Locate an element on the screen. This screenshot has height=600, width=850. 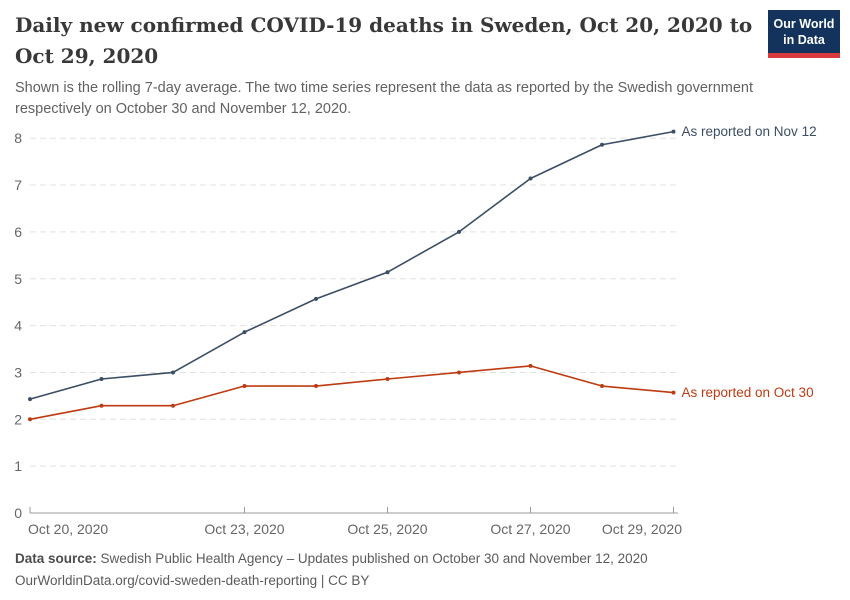
y-axis-tick-label: 4 is located at coordinates (18, 326).